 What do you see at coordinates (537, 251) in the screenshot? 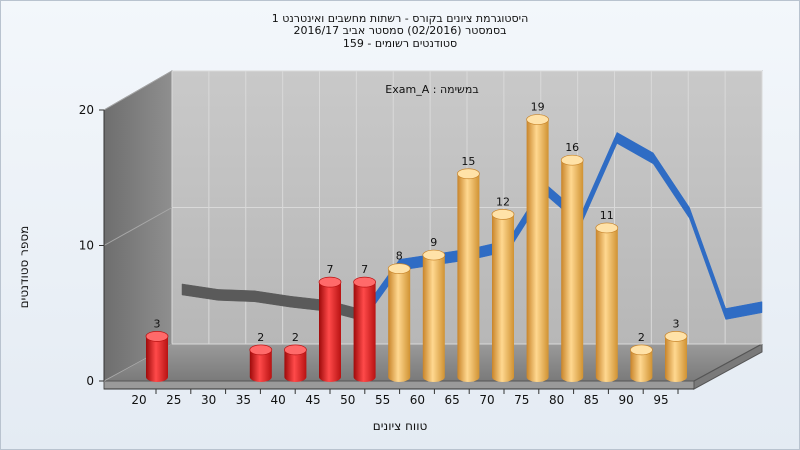
I see `bar-75-80-body` at bounding box center [537, 251].